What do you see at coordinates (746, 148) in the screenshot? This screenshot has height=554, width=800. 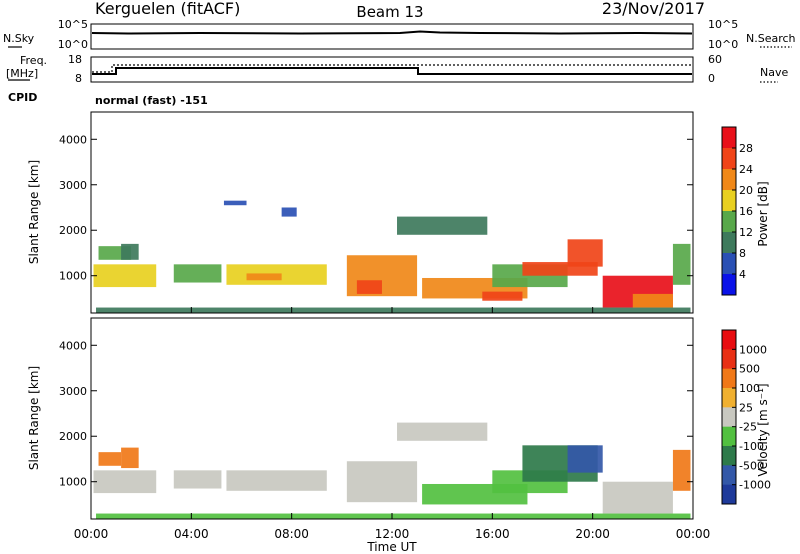 I see `colorbar-tick-label: 28` at bounding box center [746, 148].